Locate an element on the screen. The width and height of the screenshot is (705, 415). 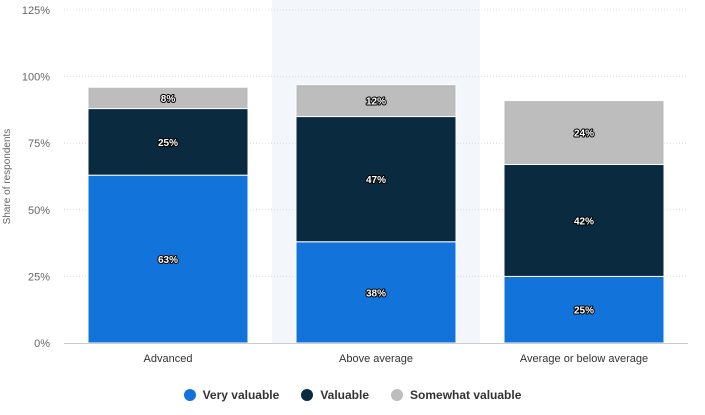
legend-item-valuable: Valuable is located at coordinates (335, 395).